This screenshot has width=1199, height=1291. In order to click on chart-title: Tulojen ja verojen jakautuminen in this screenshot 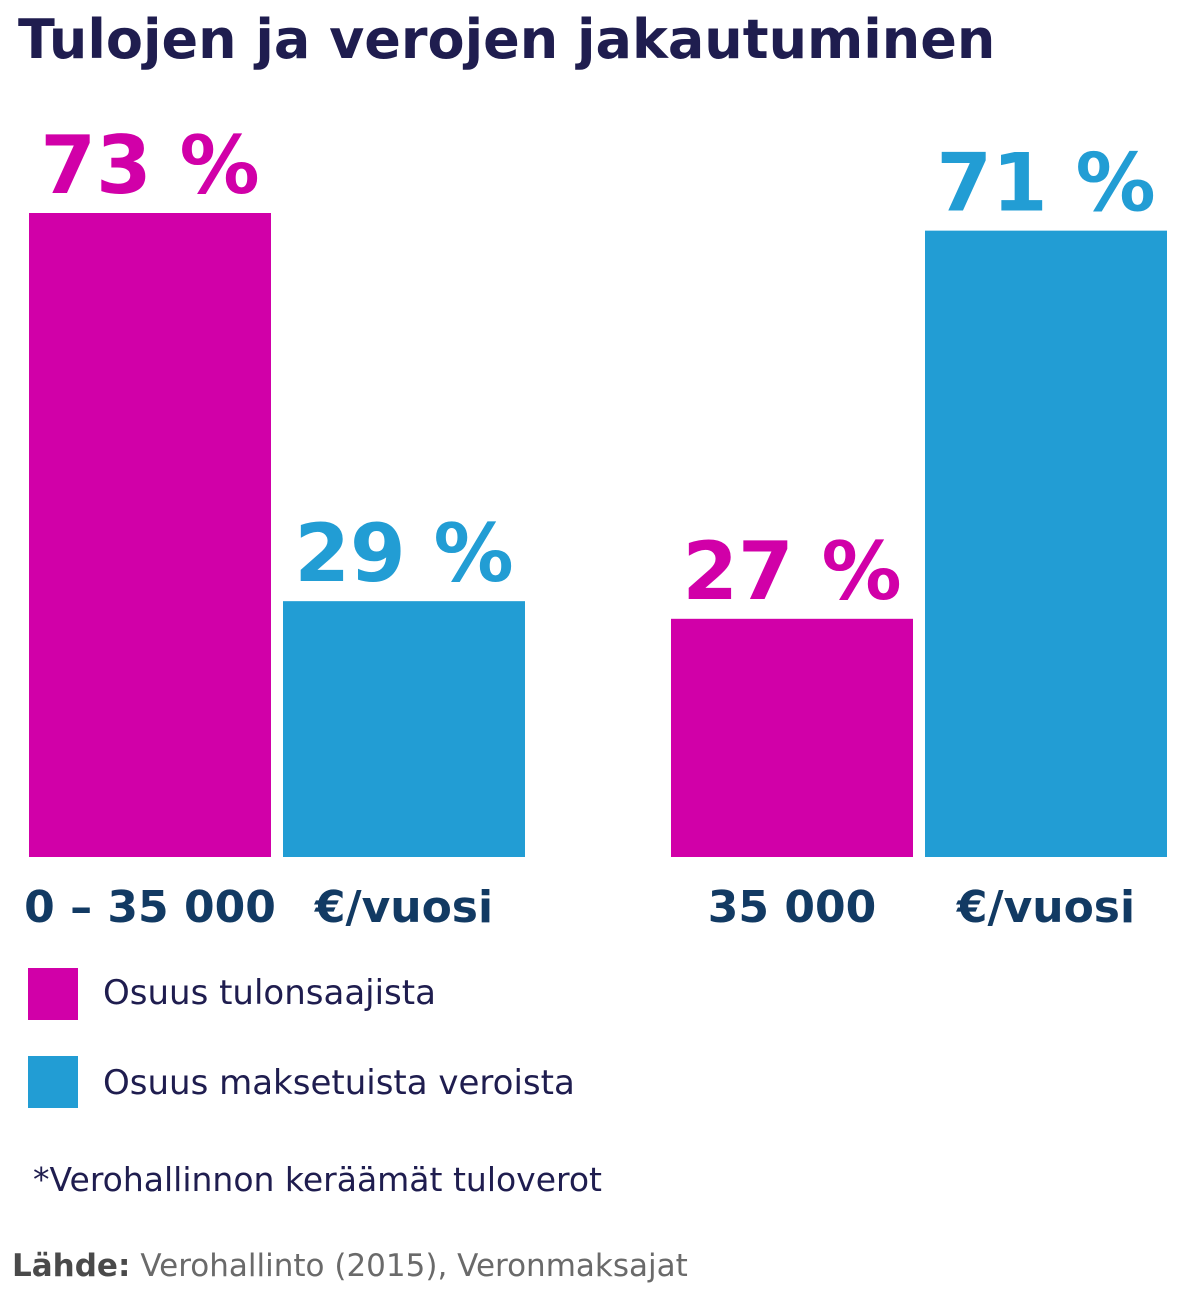, I will do `click(506, 39)`.